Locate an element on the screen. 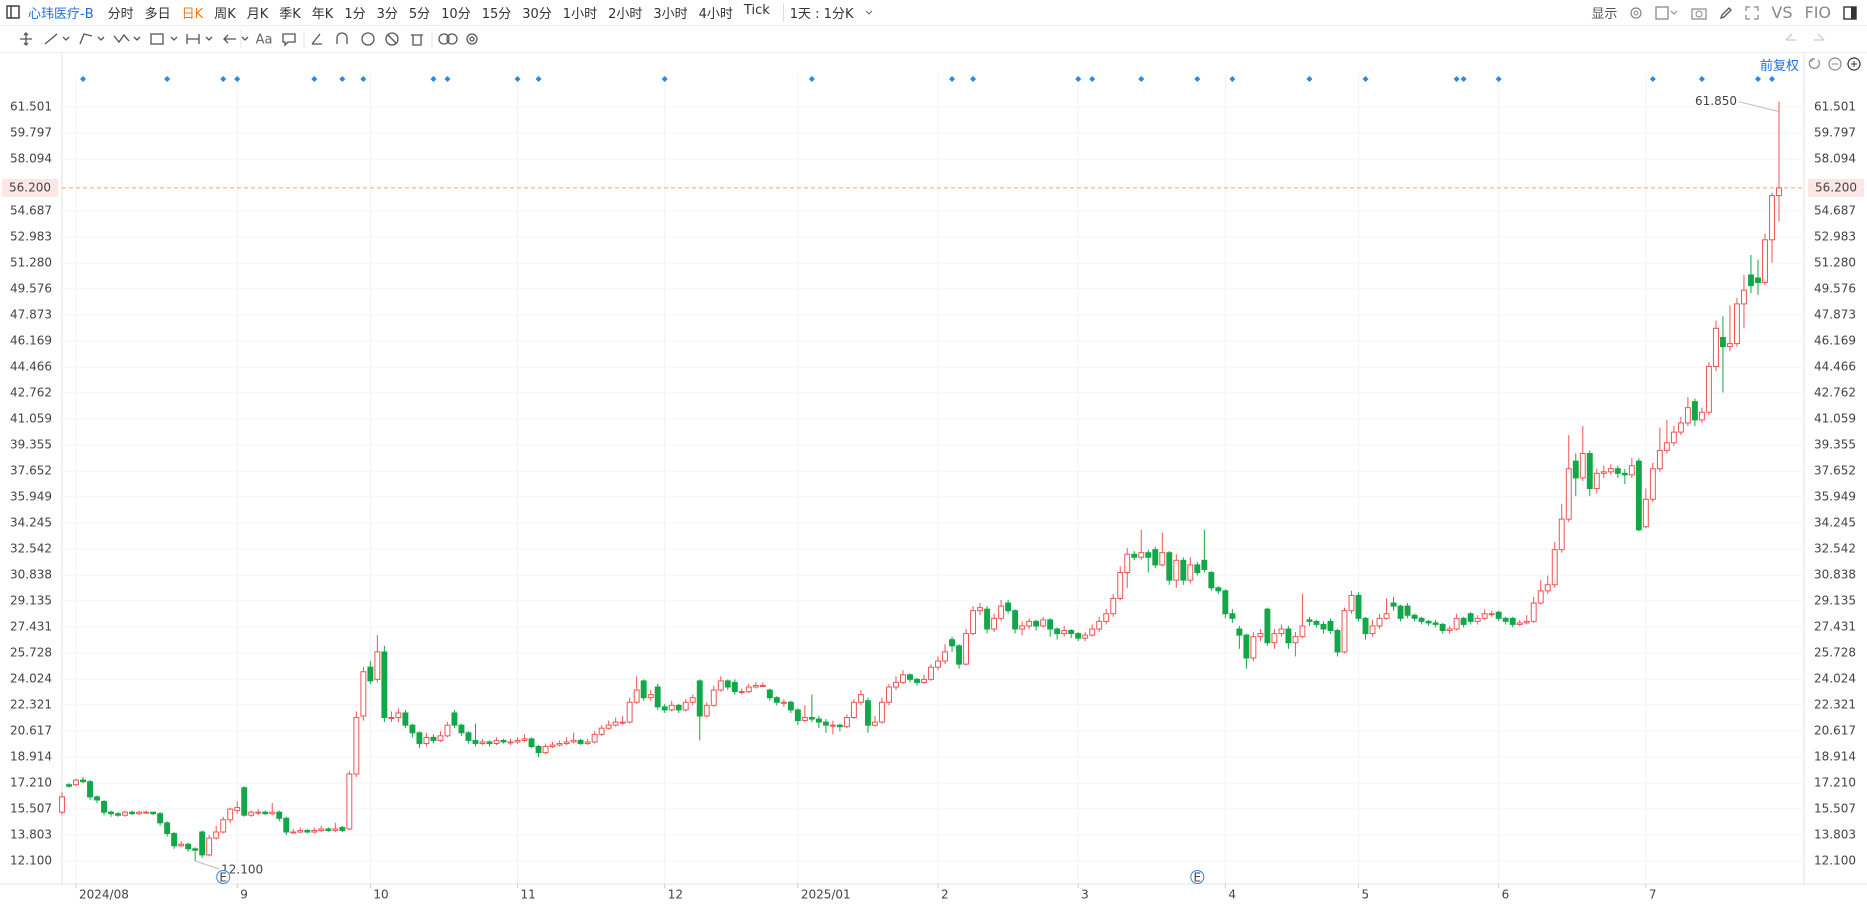  fullscreen-icon is located at coordinates (1752, 12).